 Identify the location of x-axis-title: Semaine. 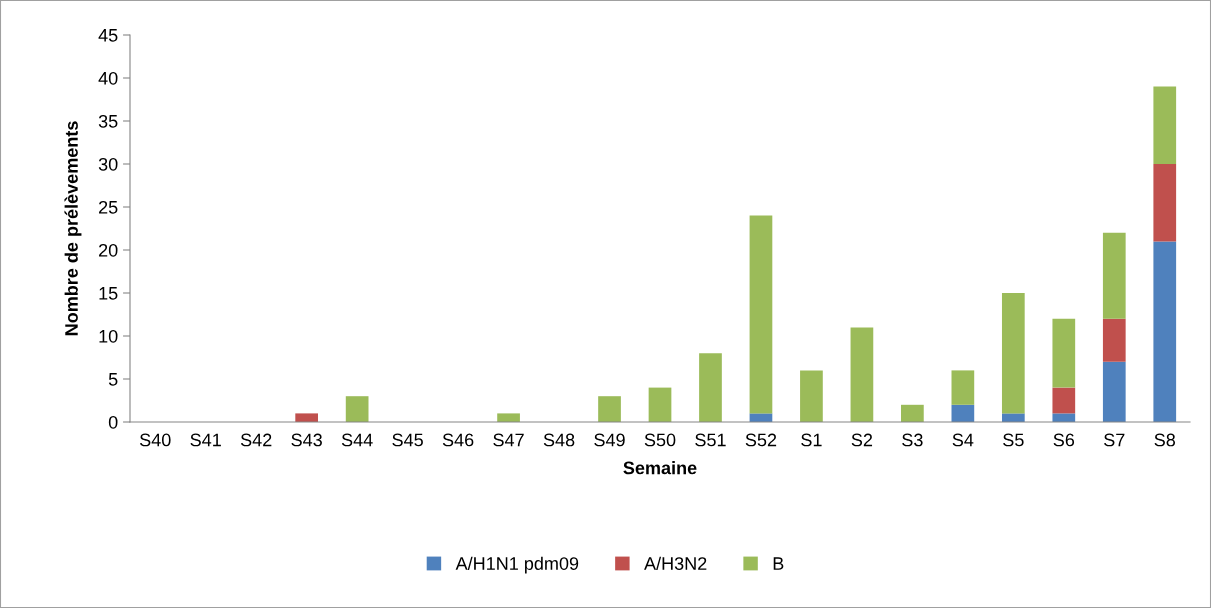
(660, 468).